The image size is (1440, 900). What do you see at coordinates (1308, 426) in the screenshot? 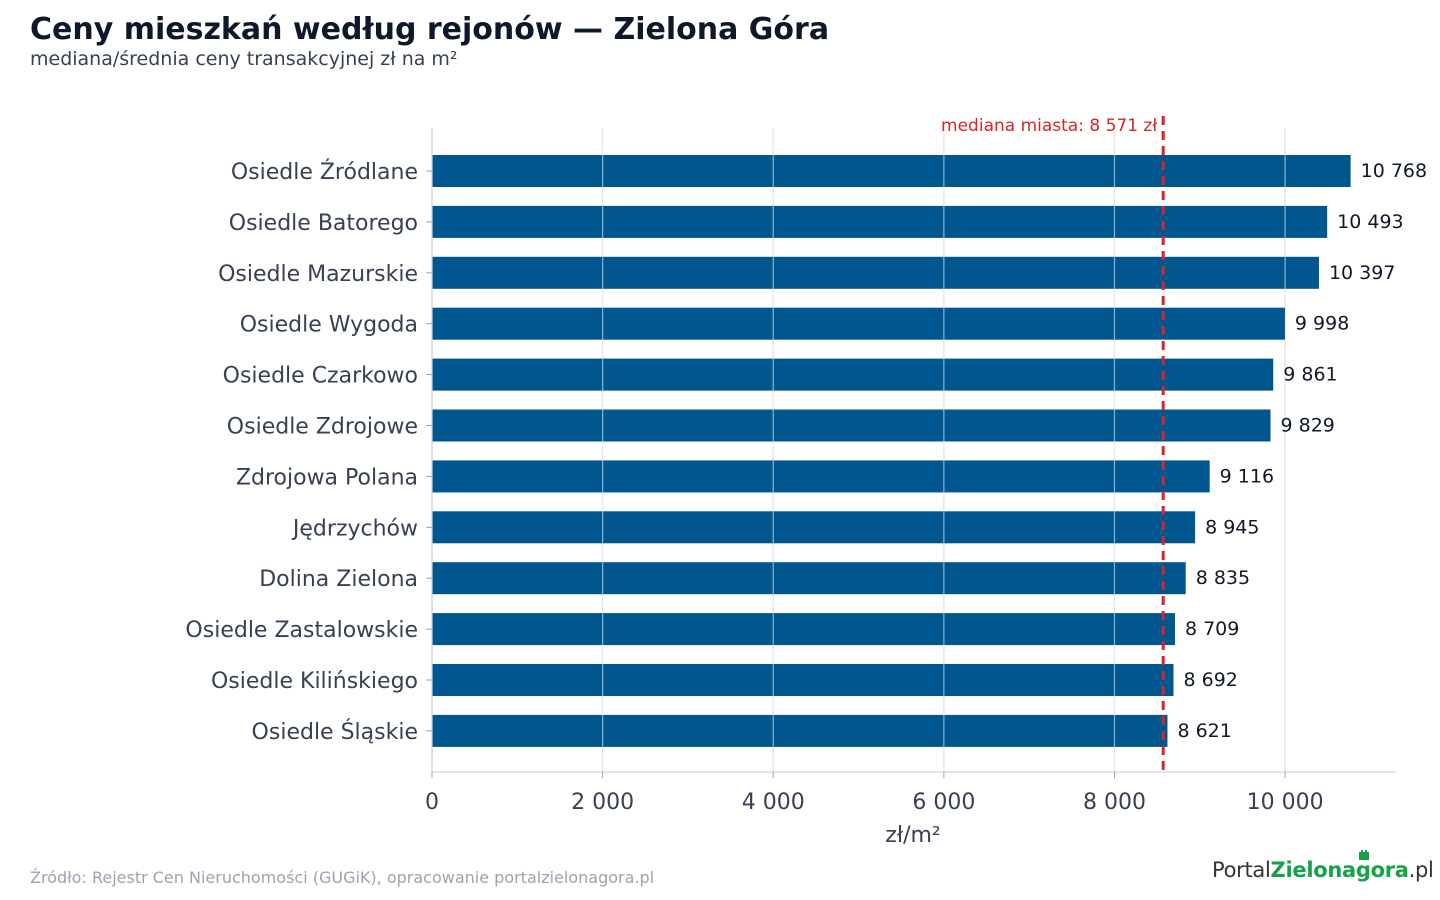
I see `value-label-5: 9 829` at bounding box center [1308, 426].